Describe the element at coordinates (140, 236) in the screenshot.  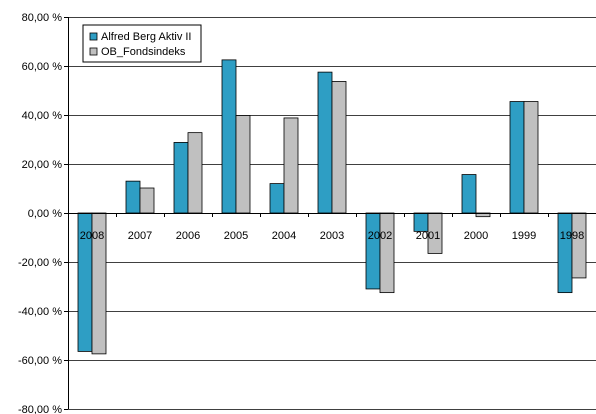
I see `x-tick-label-2007: 2007` at that location.